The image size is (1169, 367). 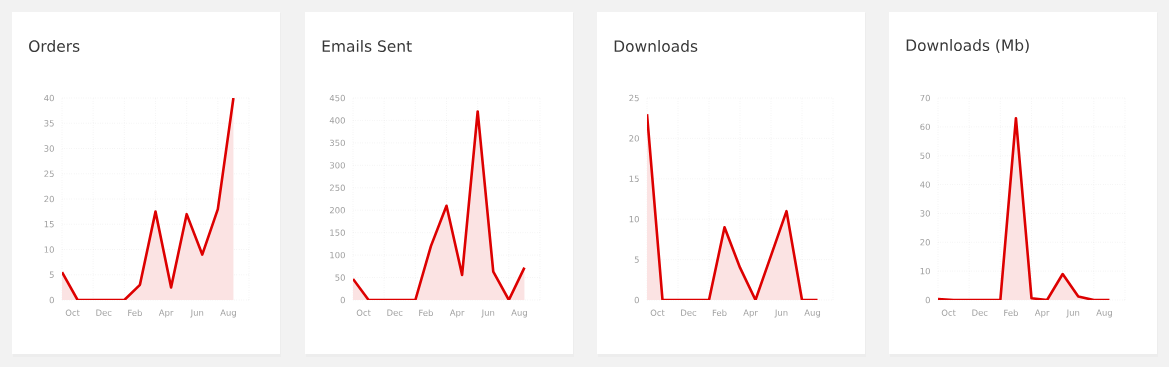 I want to click on y-tick-label: 200, so click(x=337, y=210).